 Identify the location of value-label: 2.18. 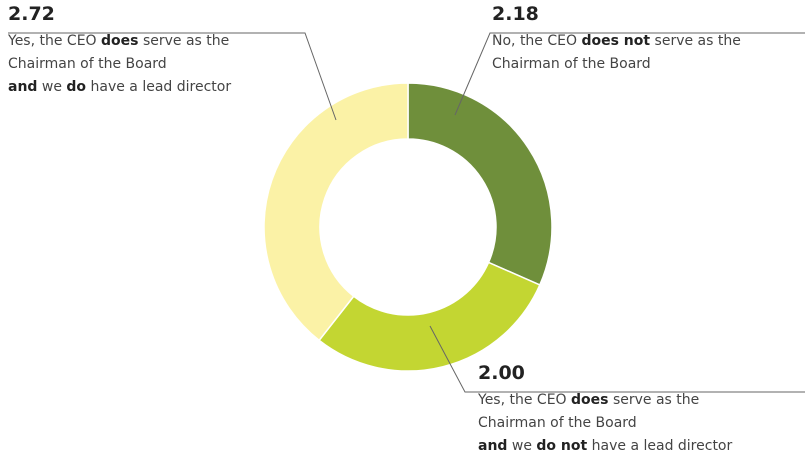
(515, 14).